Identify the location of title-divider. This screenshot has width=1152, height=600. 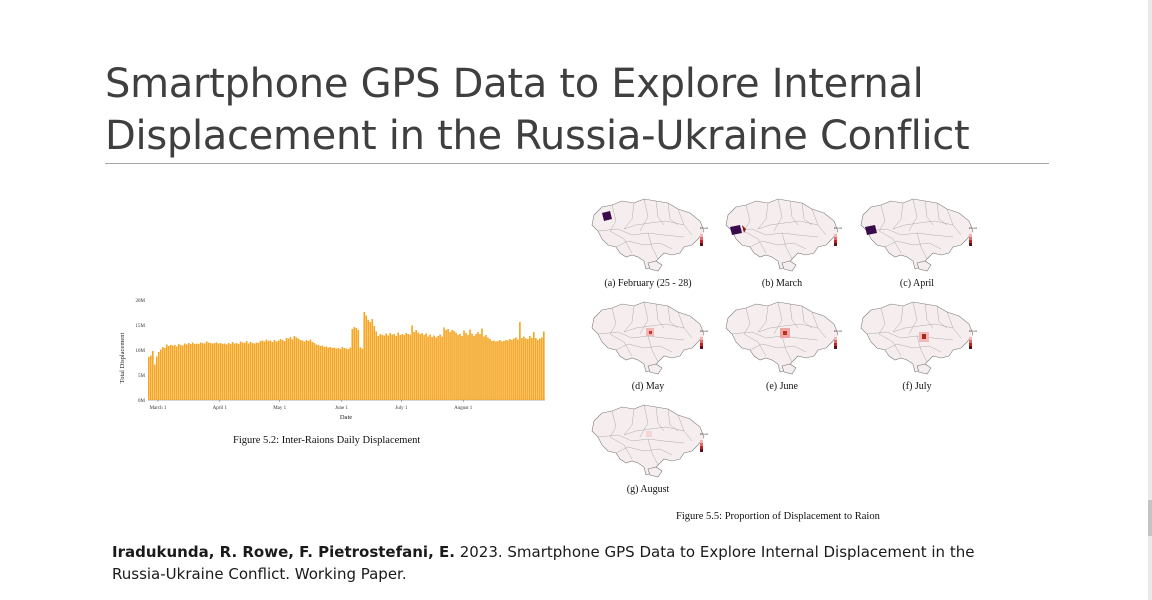
(577, 163).